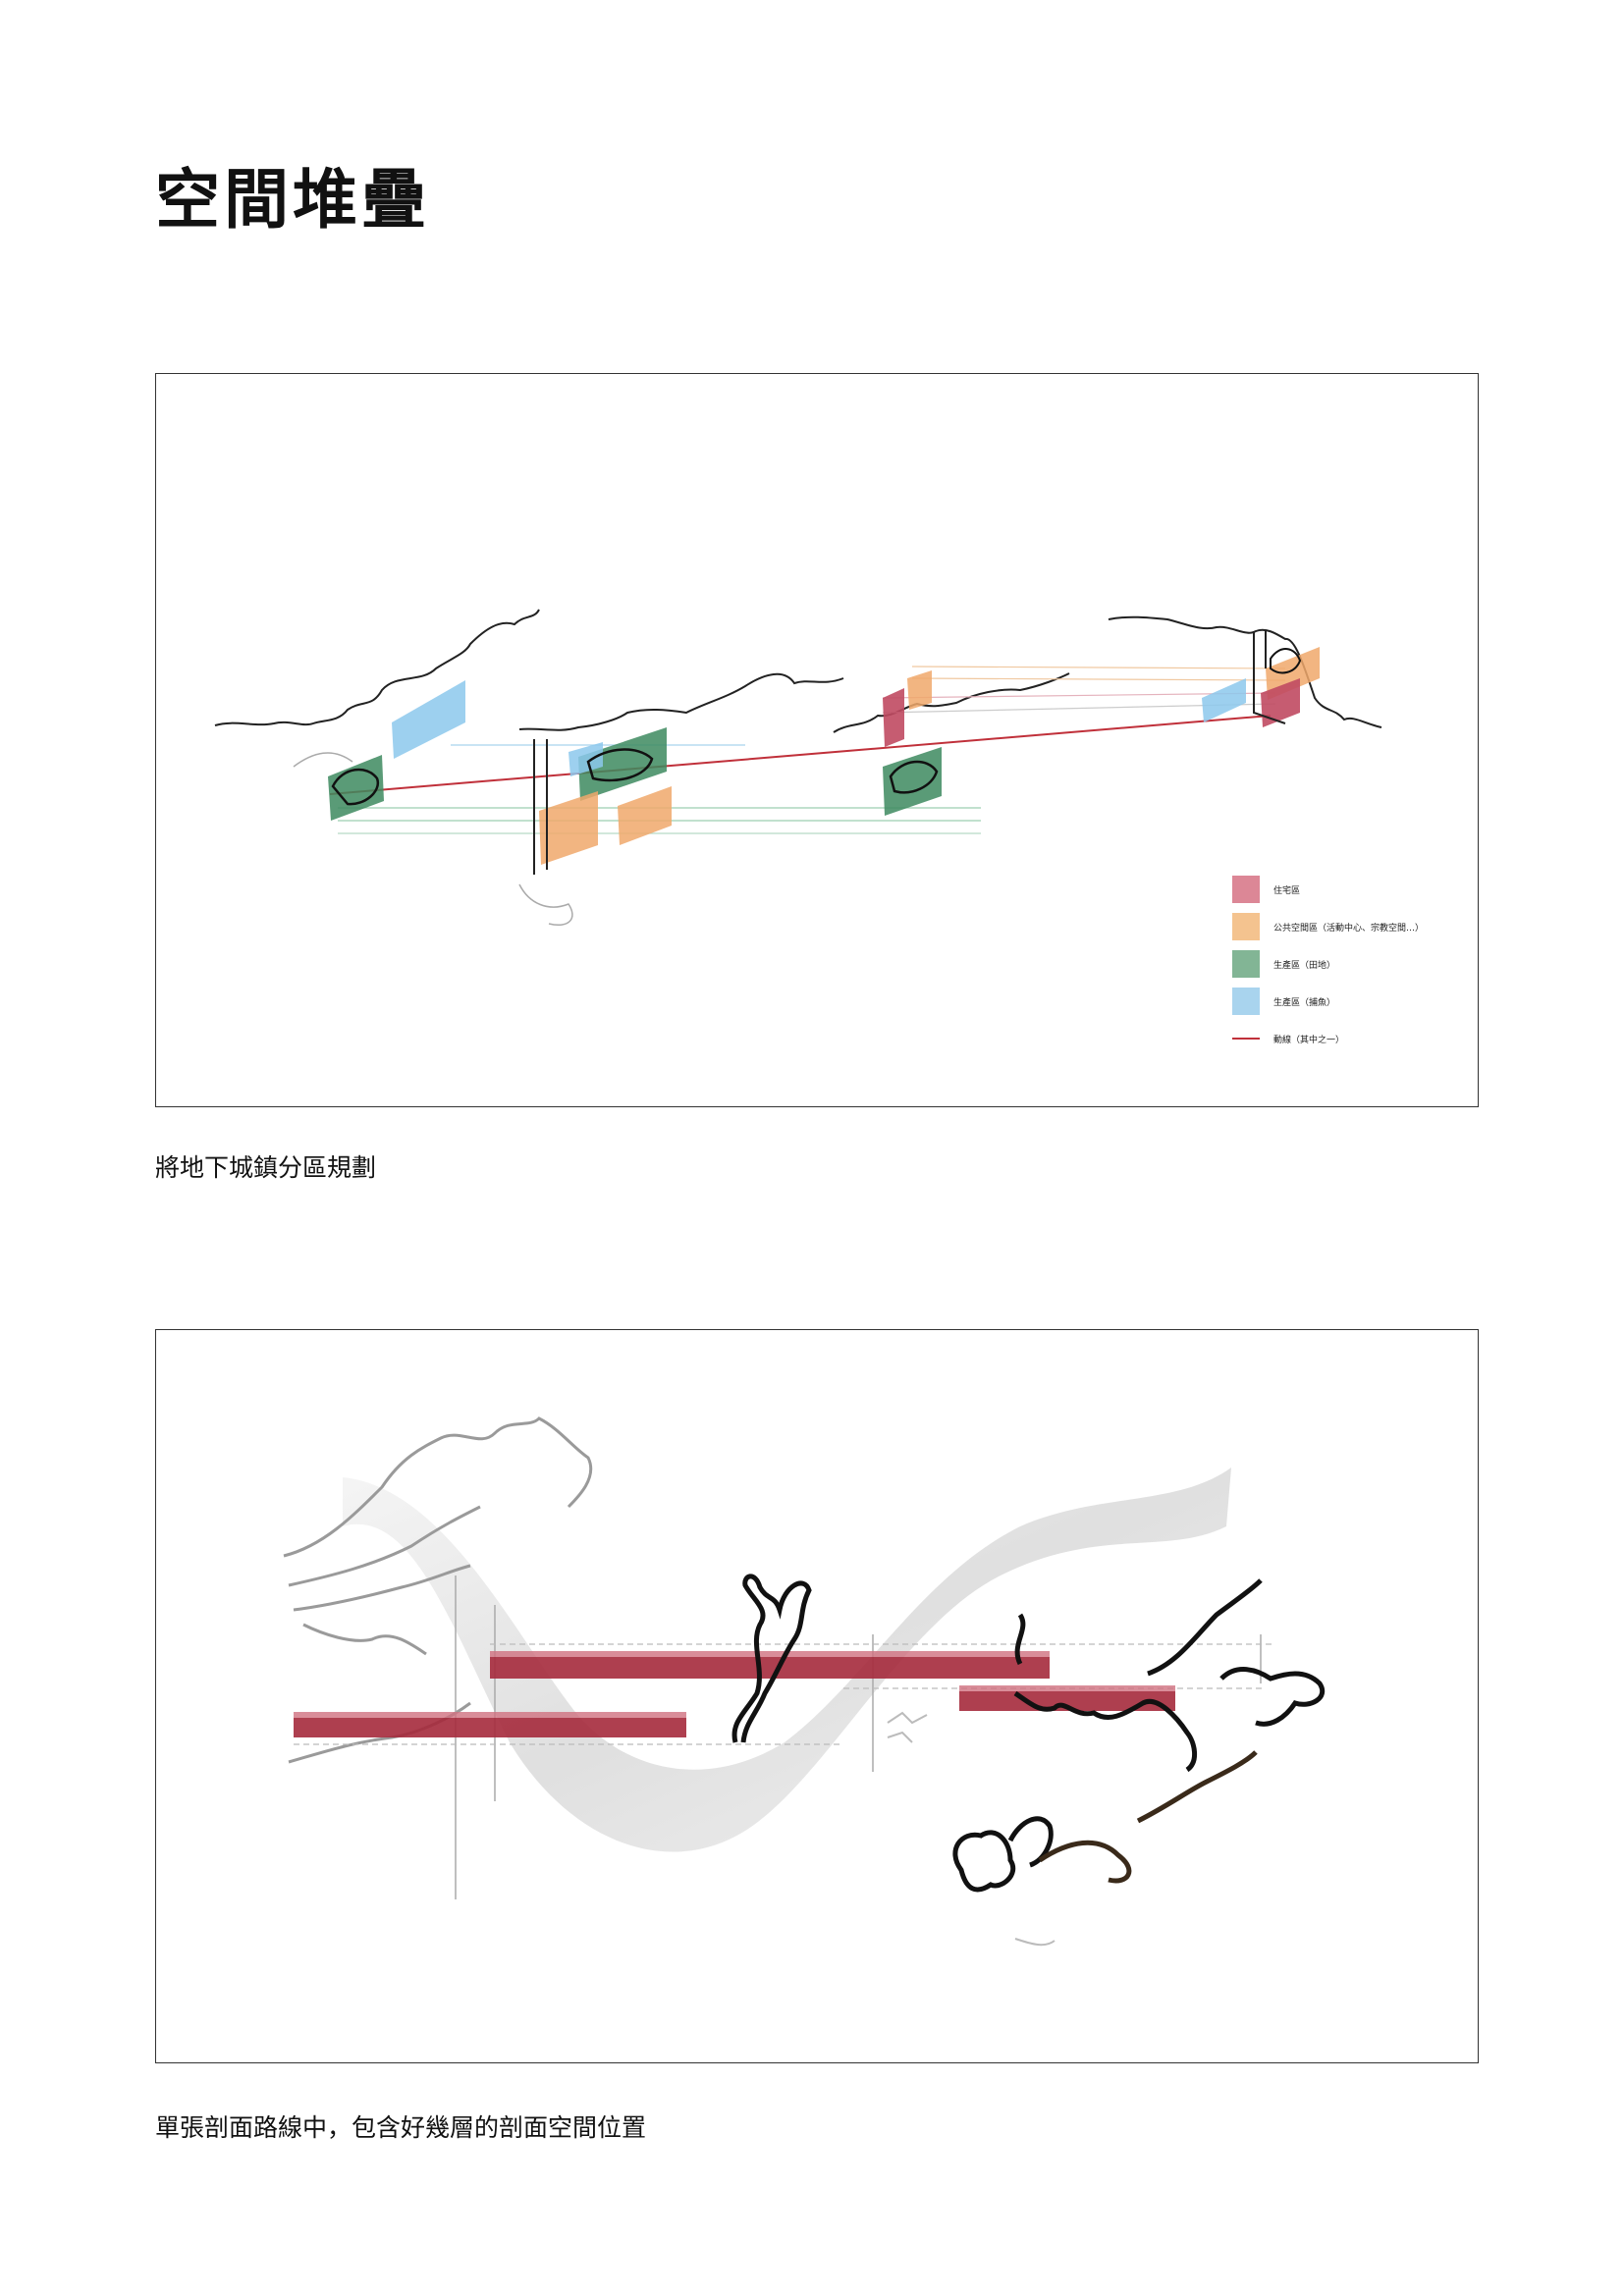 The width and height of the screenshot is (1624, 2296). Describe the element at coordinates (1349, 928) in the screenshot. I see `legend-label: 公共空間區（活動中心、宗教空間…）` at that location.